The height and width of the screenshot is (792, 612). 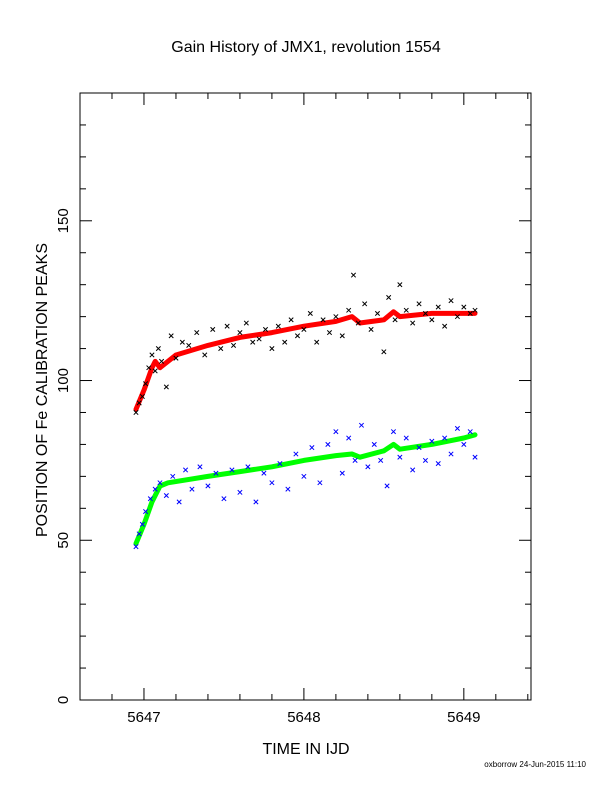 What do you see at coordinates (303, 717) in the screenshot?
I see `x-tick-label: 5648` at bounding box center [303, 717].